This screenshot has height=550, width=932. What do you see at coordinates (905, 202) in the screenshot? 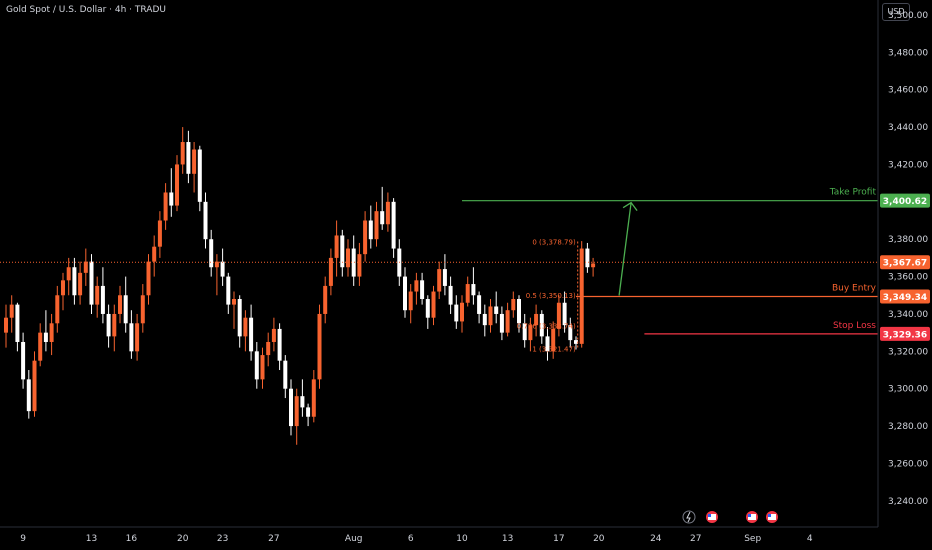
I see `take-profit-price-tag: 3,400.62` at bounding box center [905, 202].